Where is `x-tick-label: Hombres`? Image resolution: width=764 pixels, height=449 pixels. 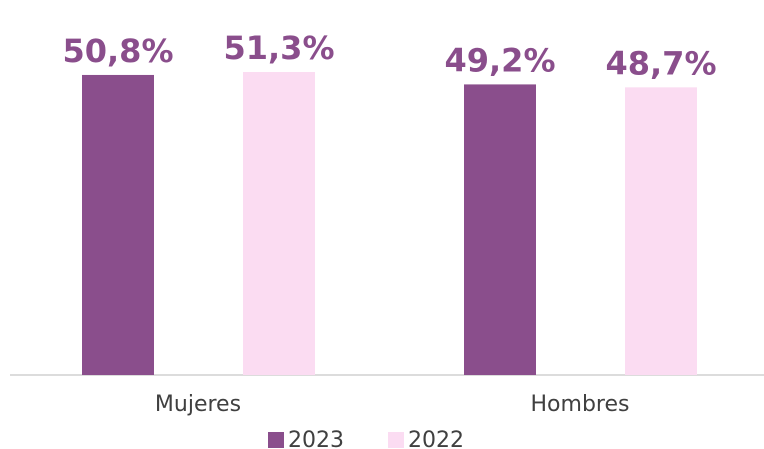 x-tick-label: Hombres is located at coordinates (580, 404).